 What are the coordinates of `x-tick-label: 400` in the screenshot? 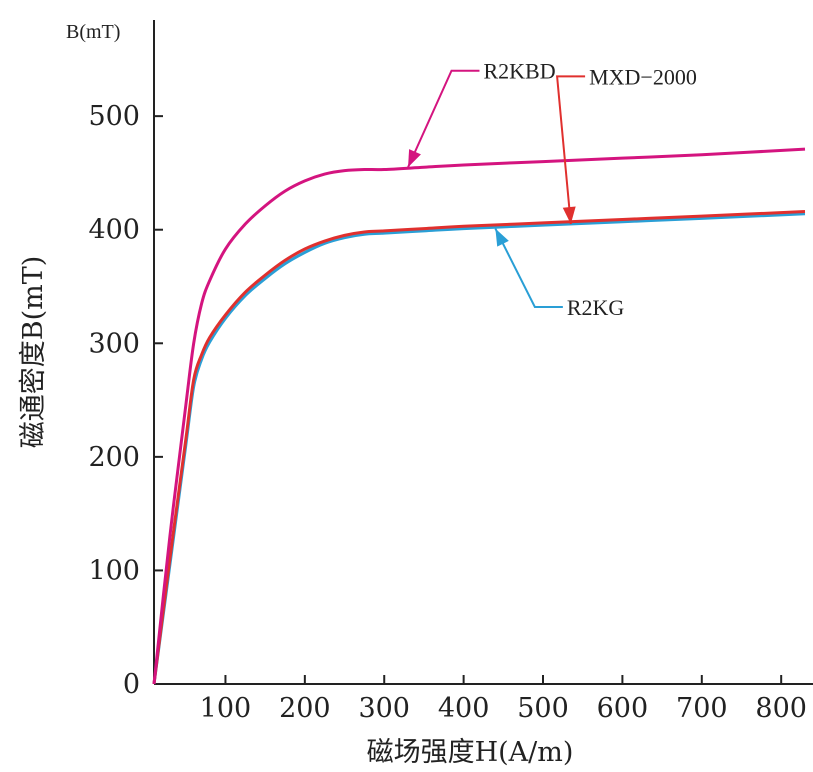 It's located at (464, 708).